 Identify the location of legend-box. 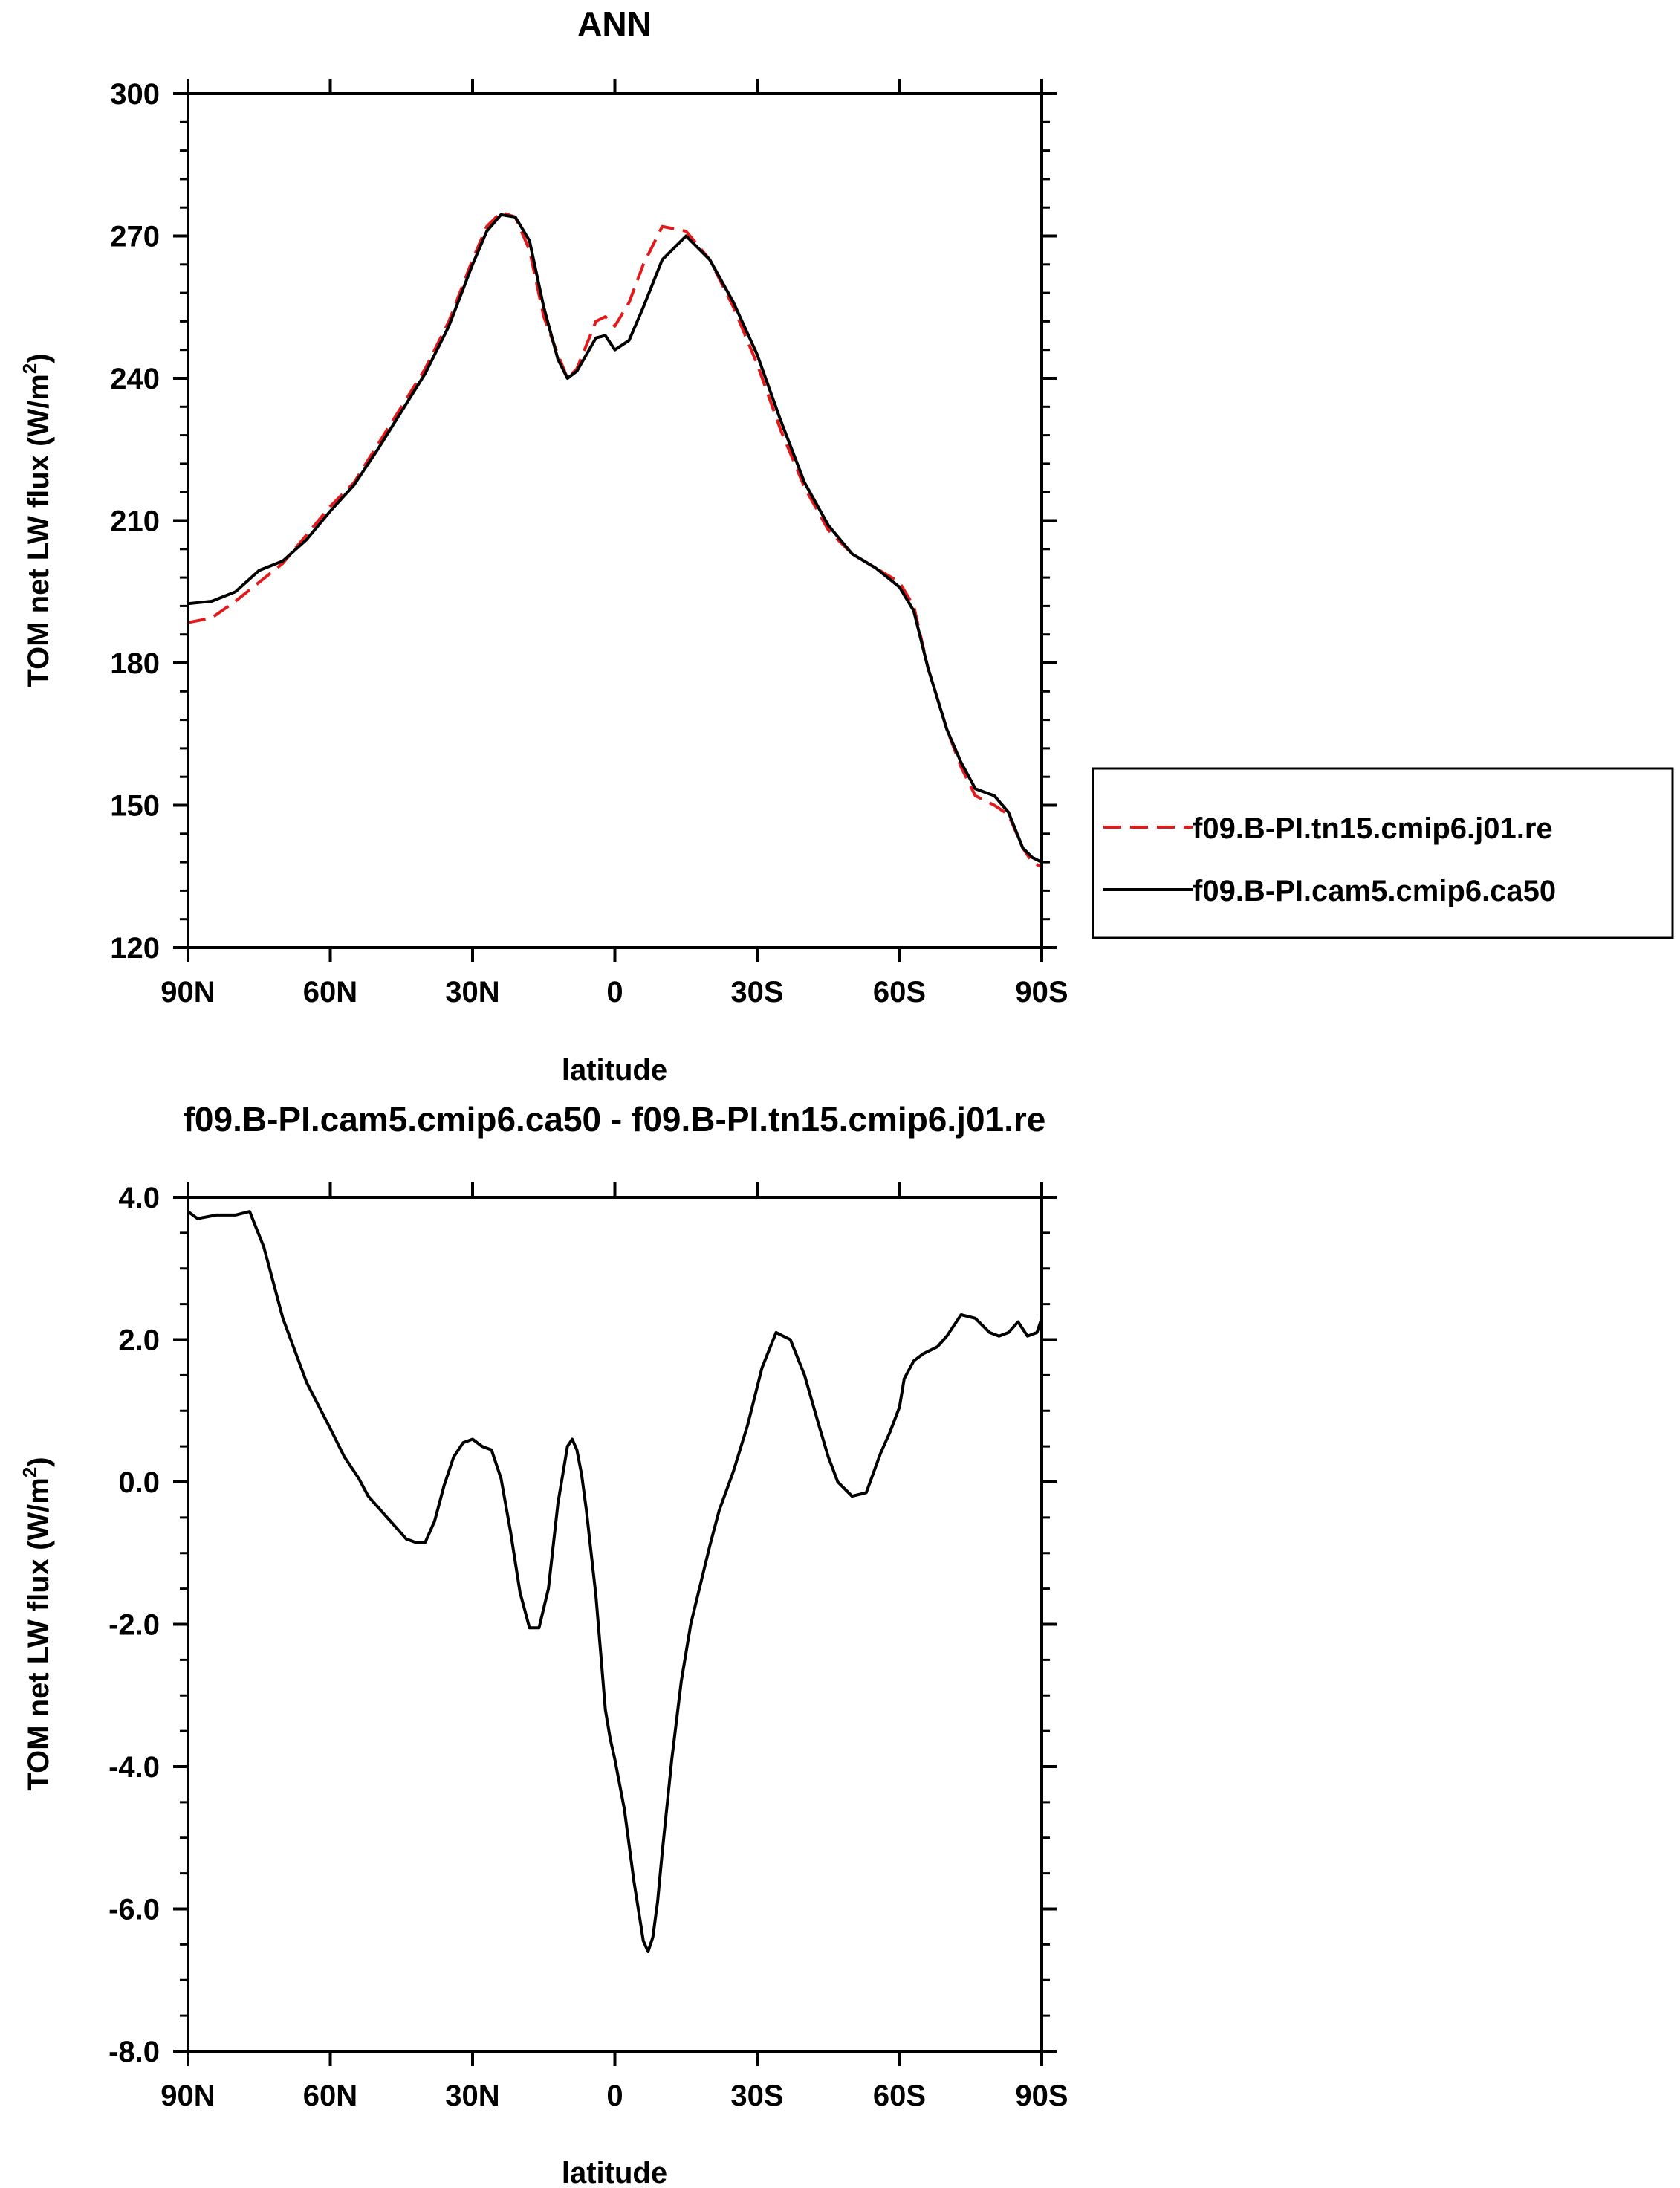
(1383, 853).